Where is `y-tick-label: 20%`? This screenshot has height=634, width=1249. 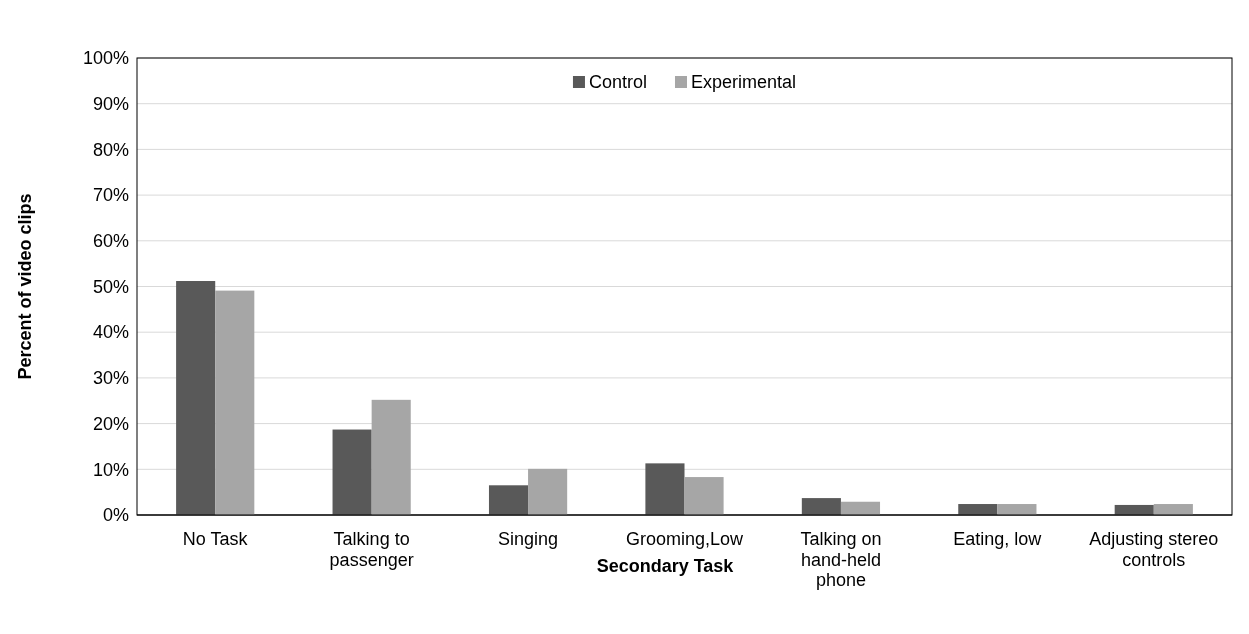 y-tick-label: 20% is located at coordinates (110, 423).